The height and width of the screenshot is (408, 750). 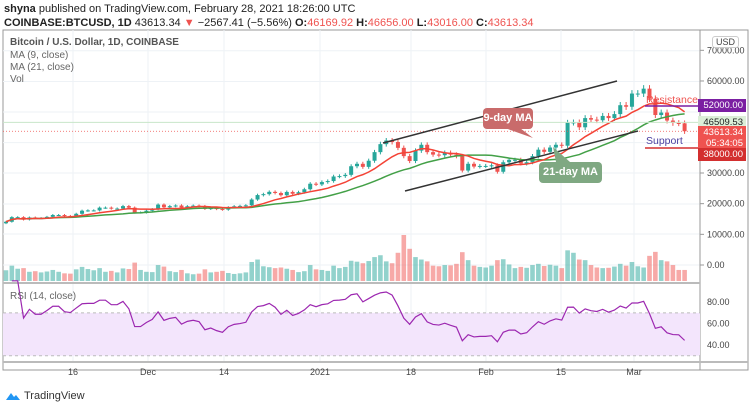 What do you see at coordinates (486, 372) in the screenshot?
I see `time-tick-label: Feb` at bounding box center [486, 372].